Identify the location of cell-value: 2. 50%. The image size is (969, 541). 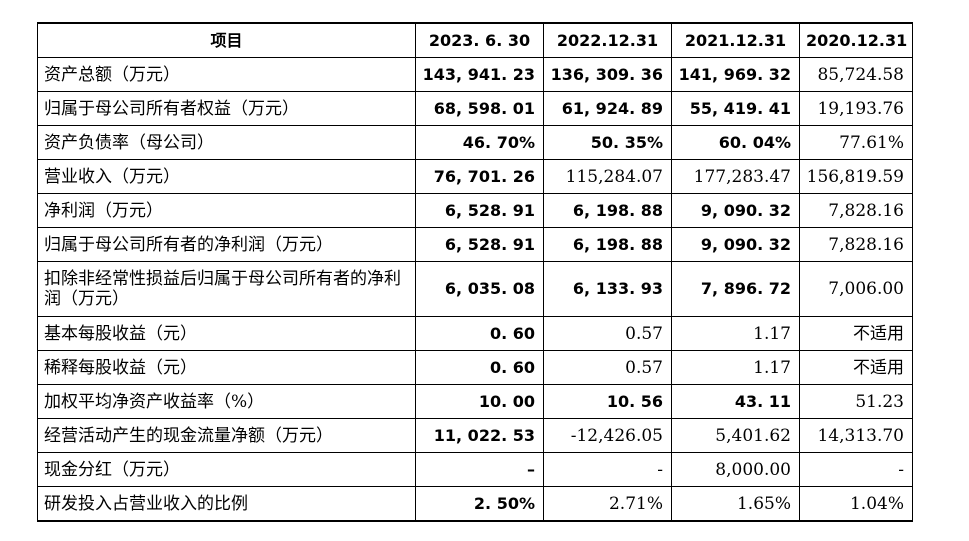
(479, 504).